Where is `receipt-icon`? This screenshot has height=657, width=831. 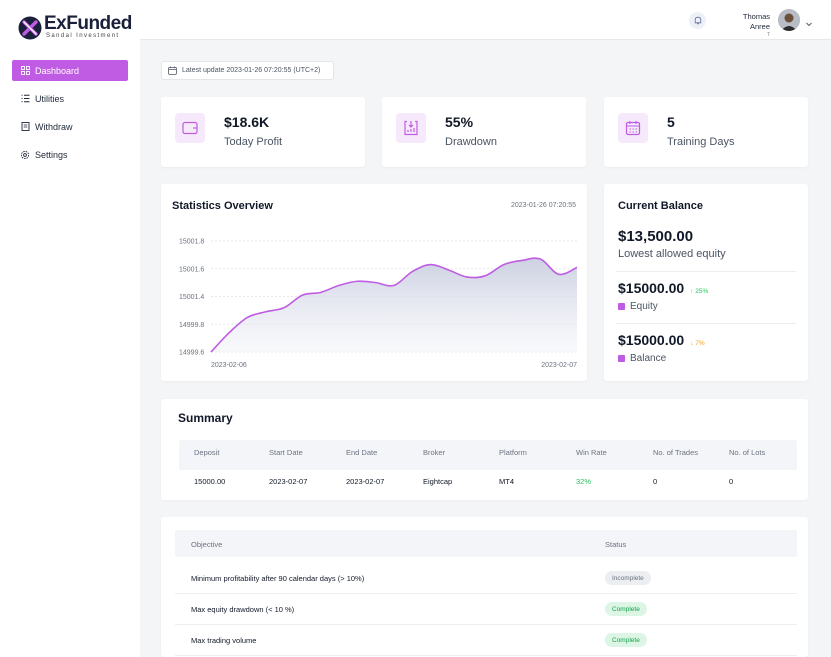 receipt-icon is located at coordinates (25, 127).